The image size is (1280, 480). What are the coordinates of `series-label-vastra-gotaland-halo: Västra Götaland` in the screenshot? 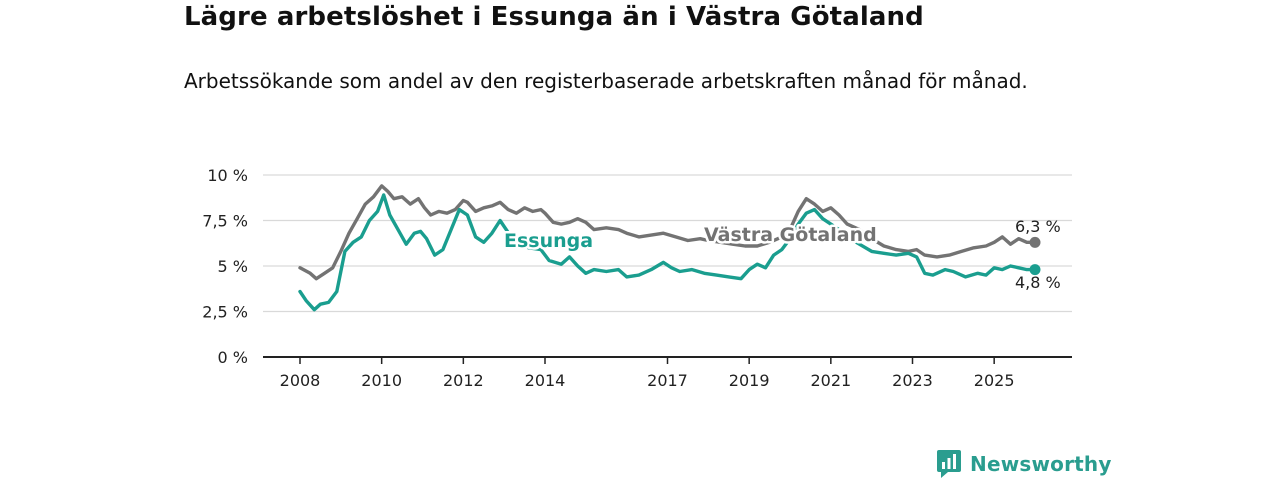 It's located at (790, 235).